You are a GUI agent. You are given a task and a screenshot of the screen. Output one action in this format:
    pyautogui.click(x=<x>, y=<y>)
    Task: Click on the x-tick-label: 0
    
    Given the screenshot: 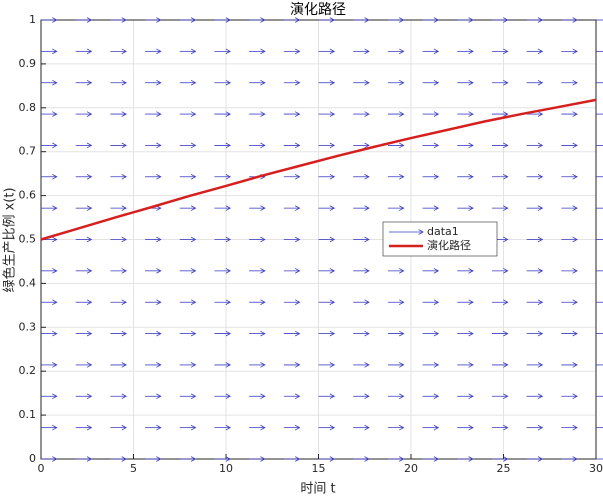 What is the action you would take?
    pyautogui.click(x=41, y=468)
    